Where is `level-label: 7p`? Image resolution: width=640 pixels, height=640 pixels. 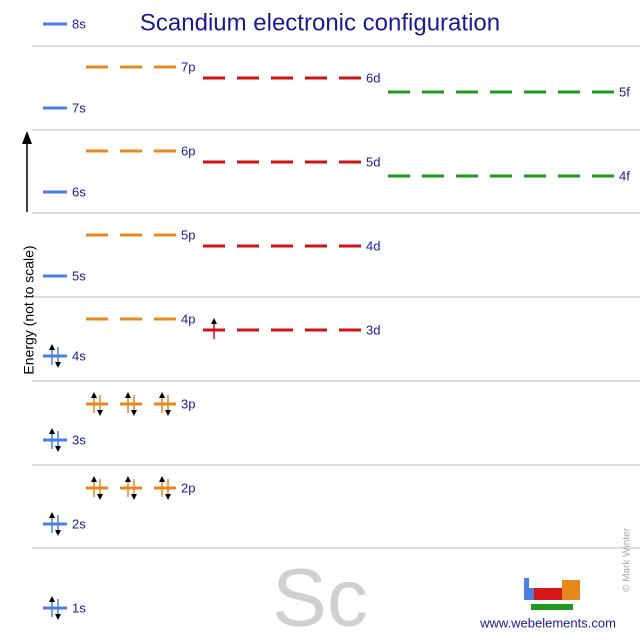
level-label: 7p is located at coordinates (188, 66).